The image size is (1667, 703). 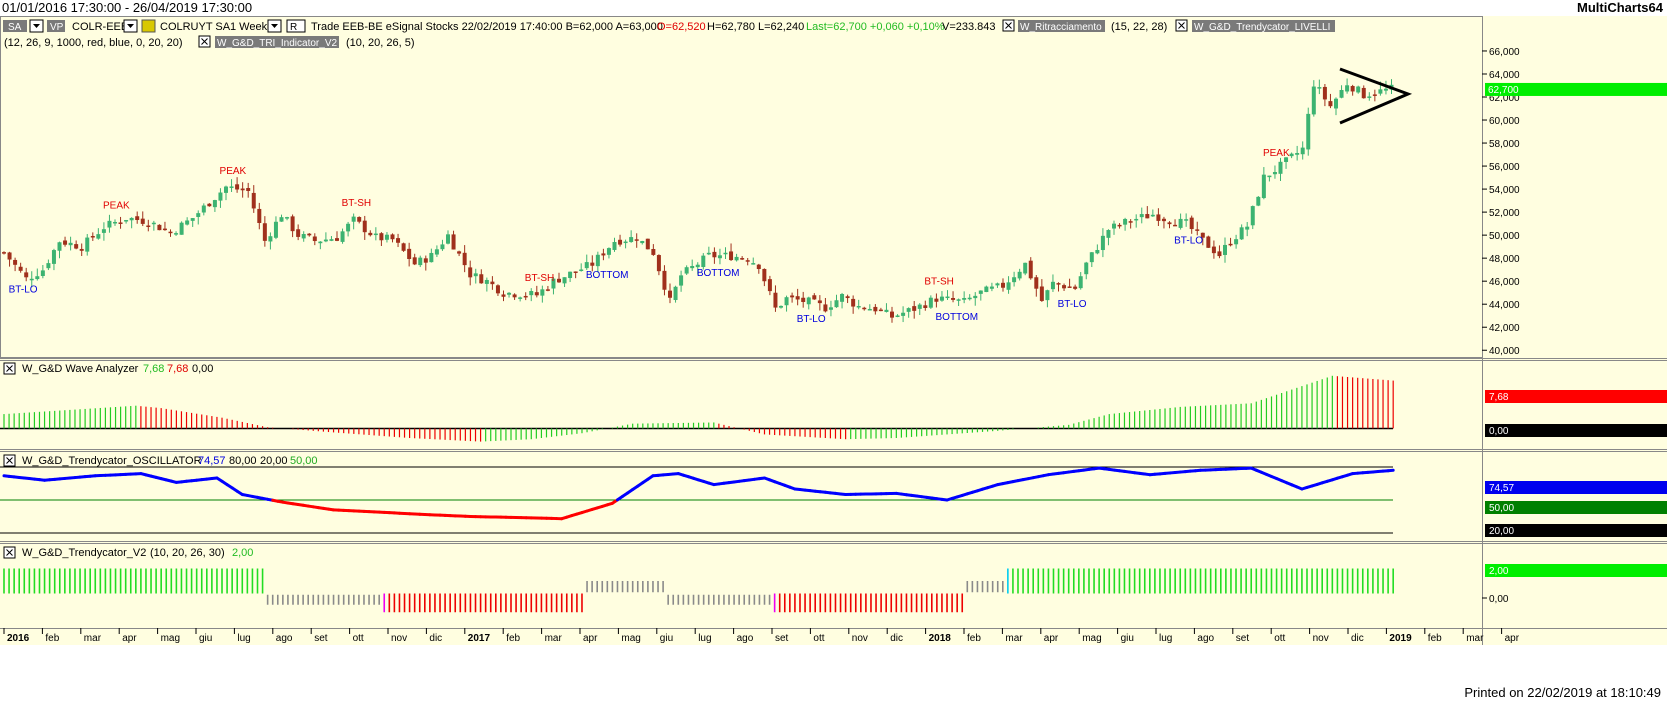 What do you see at coordinates (1205, 638) in the screenshot?
I see `time-tick-label: ago` at bounding box center [1205, 638].